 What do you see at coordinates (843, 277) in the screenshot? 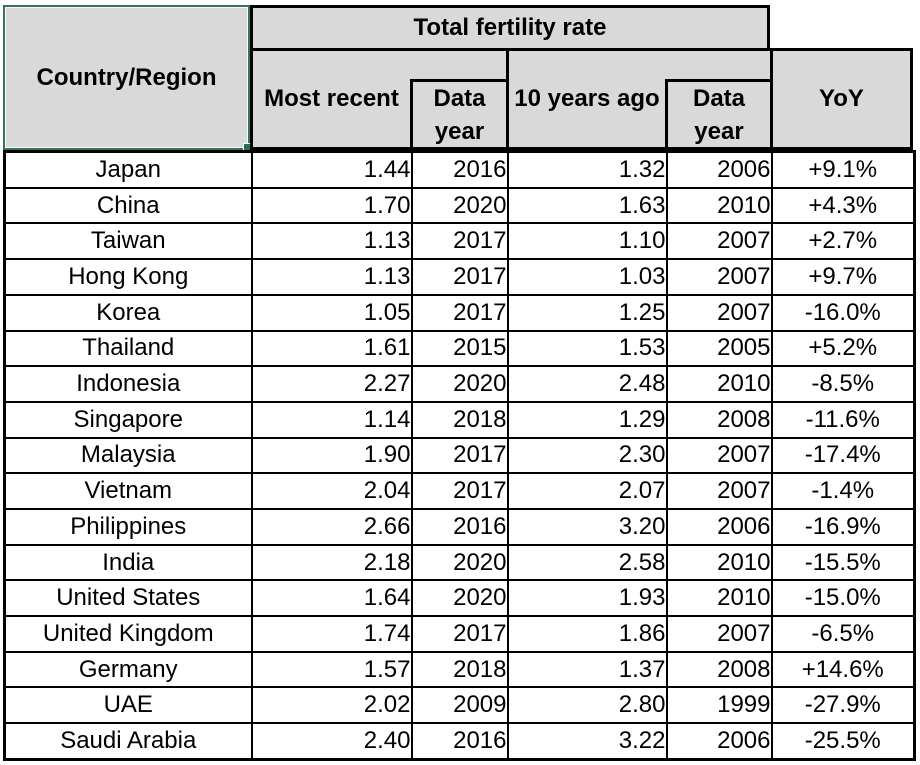
I see `yoy-cell: +9.7%` at bounding box center [843, 277].